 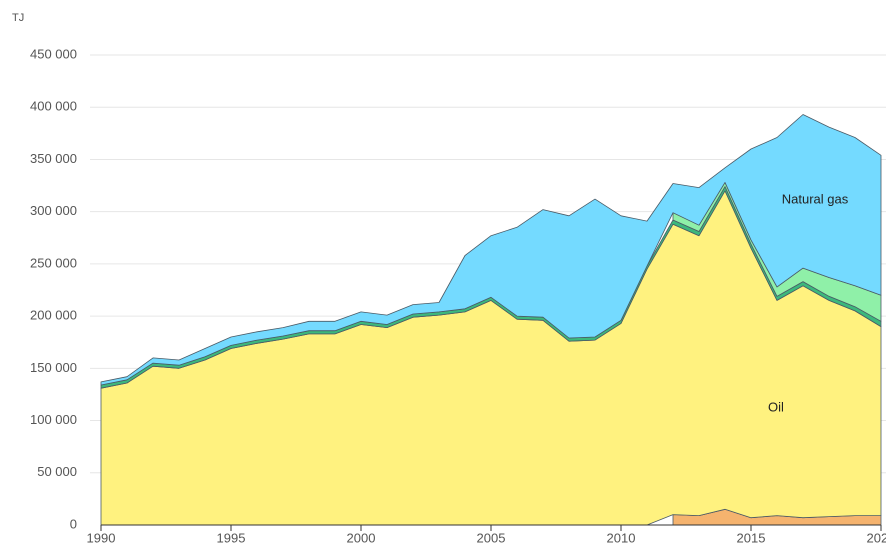 I want to click on y-tick-label: 50 000, so click(x=57, y=471).